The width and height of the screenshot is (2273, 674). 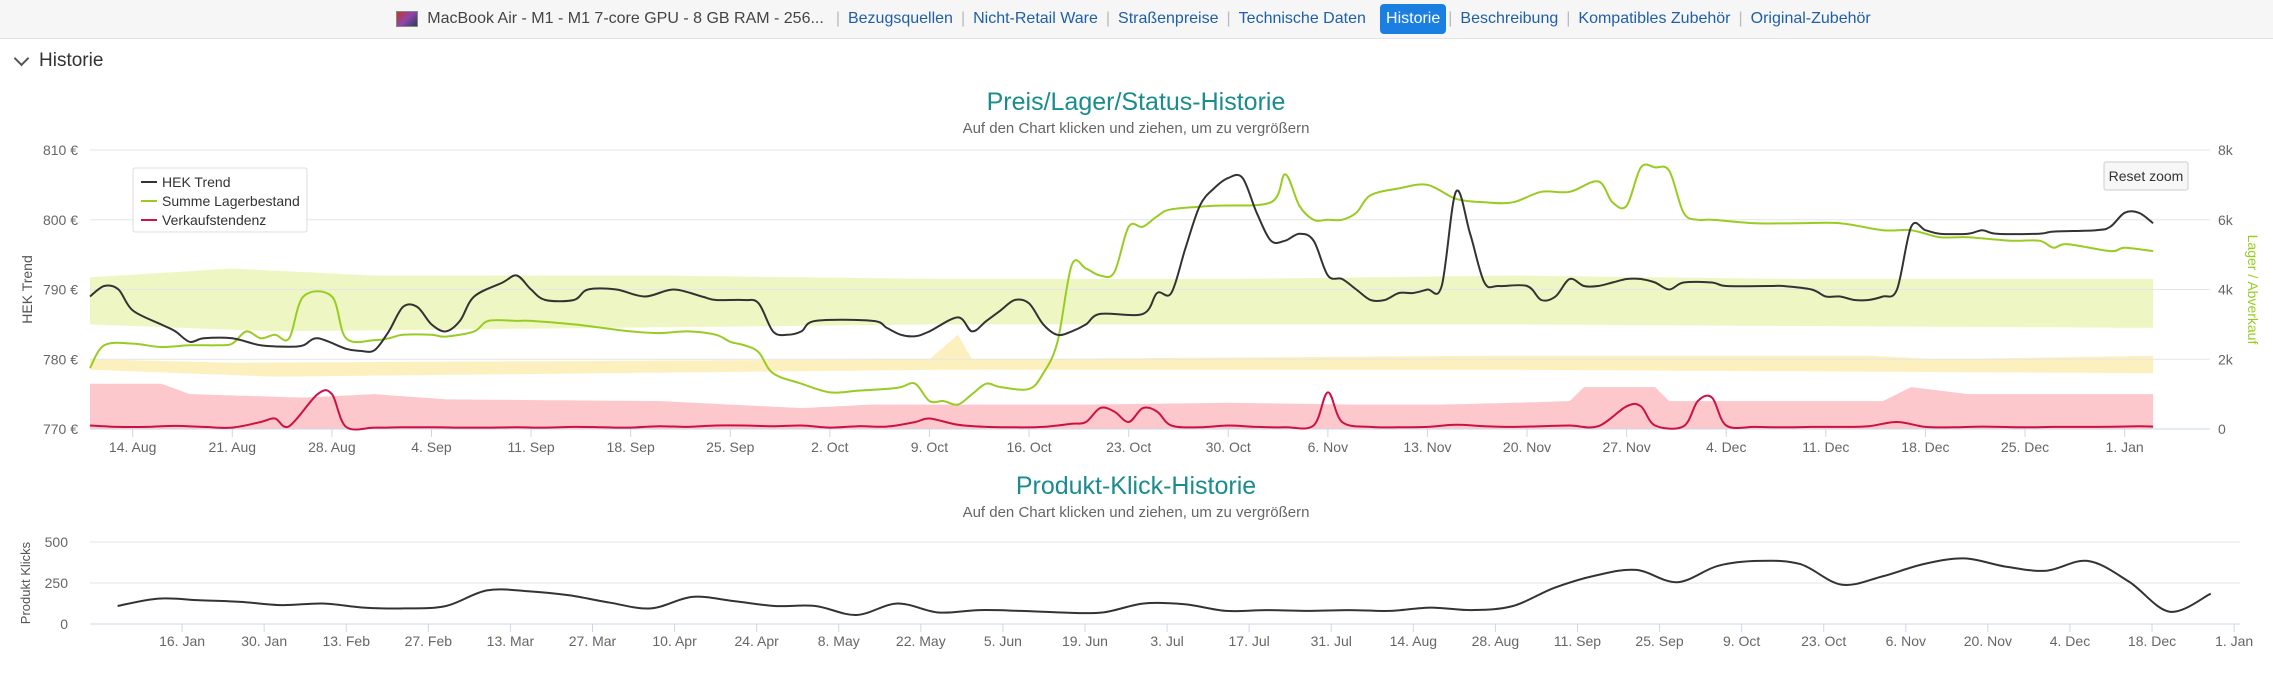 What do you see at coordinates (839, 641) in the screenshot?
I see `x-tick-label: 8. May` at bounding box center [839, 641].